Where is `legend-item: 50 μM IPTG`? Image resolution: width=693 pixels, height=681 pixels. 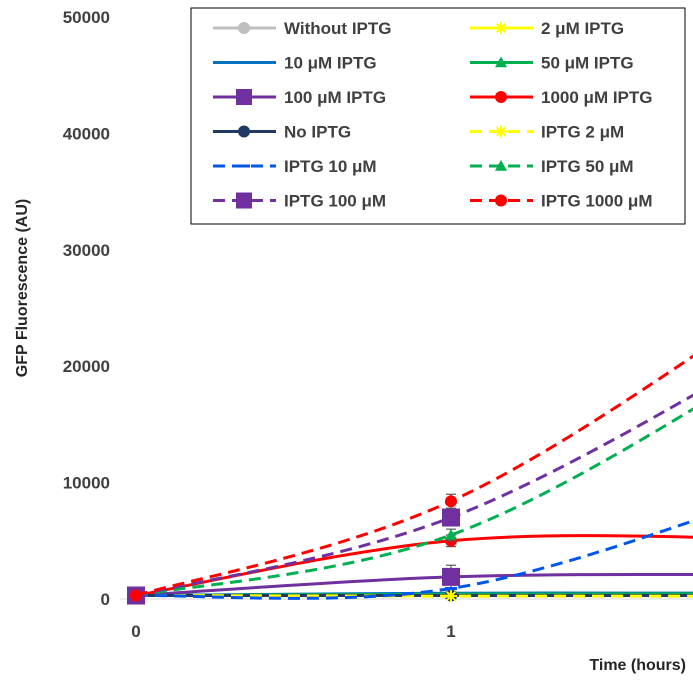 legend-item: 50 μM IPTG is located at coordinates (552, 63).